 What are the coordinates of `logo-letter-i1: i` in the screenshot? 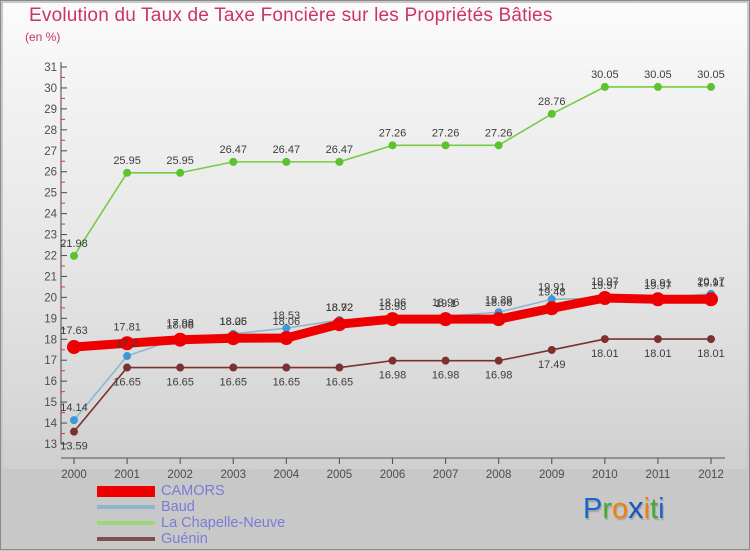 It's located at (647, 509).